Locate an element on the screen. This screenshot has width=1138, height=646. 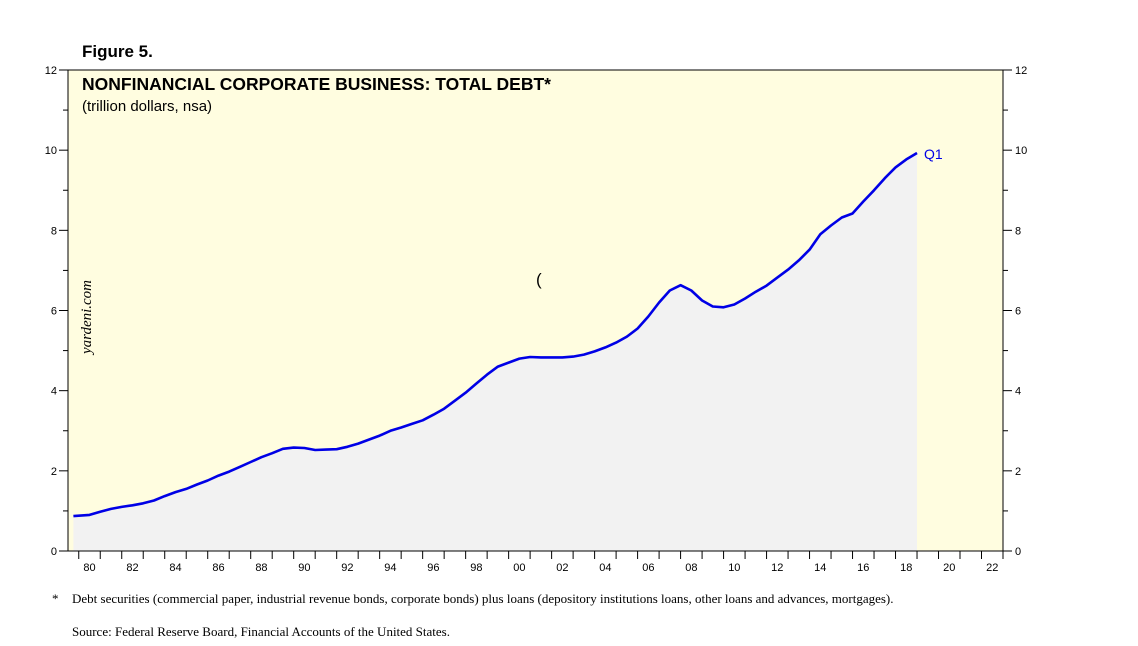
chart-subtitle: (trillion dollars, nsa) is located at coordinates (147, 106).